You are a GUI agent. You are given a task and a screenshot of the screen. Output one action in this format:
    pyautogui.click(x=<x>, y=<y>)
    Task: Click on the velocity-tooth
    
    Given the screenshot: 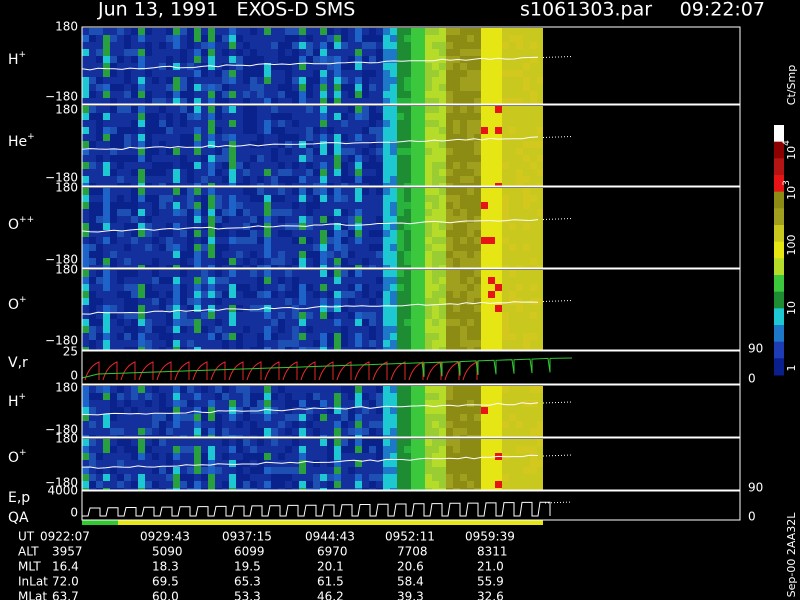 What is the action you would take?
    pyautogui.click(x=434, y=371)
    